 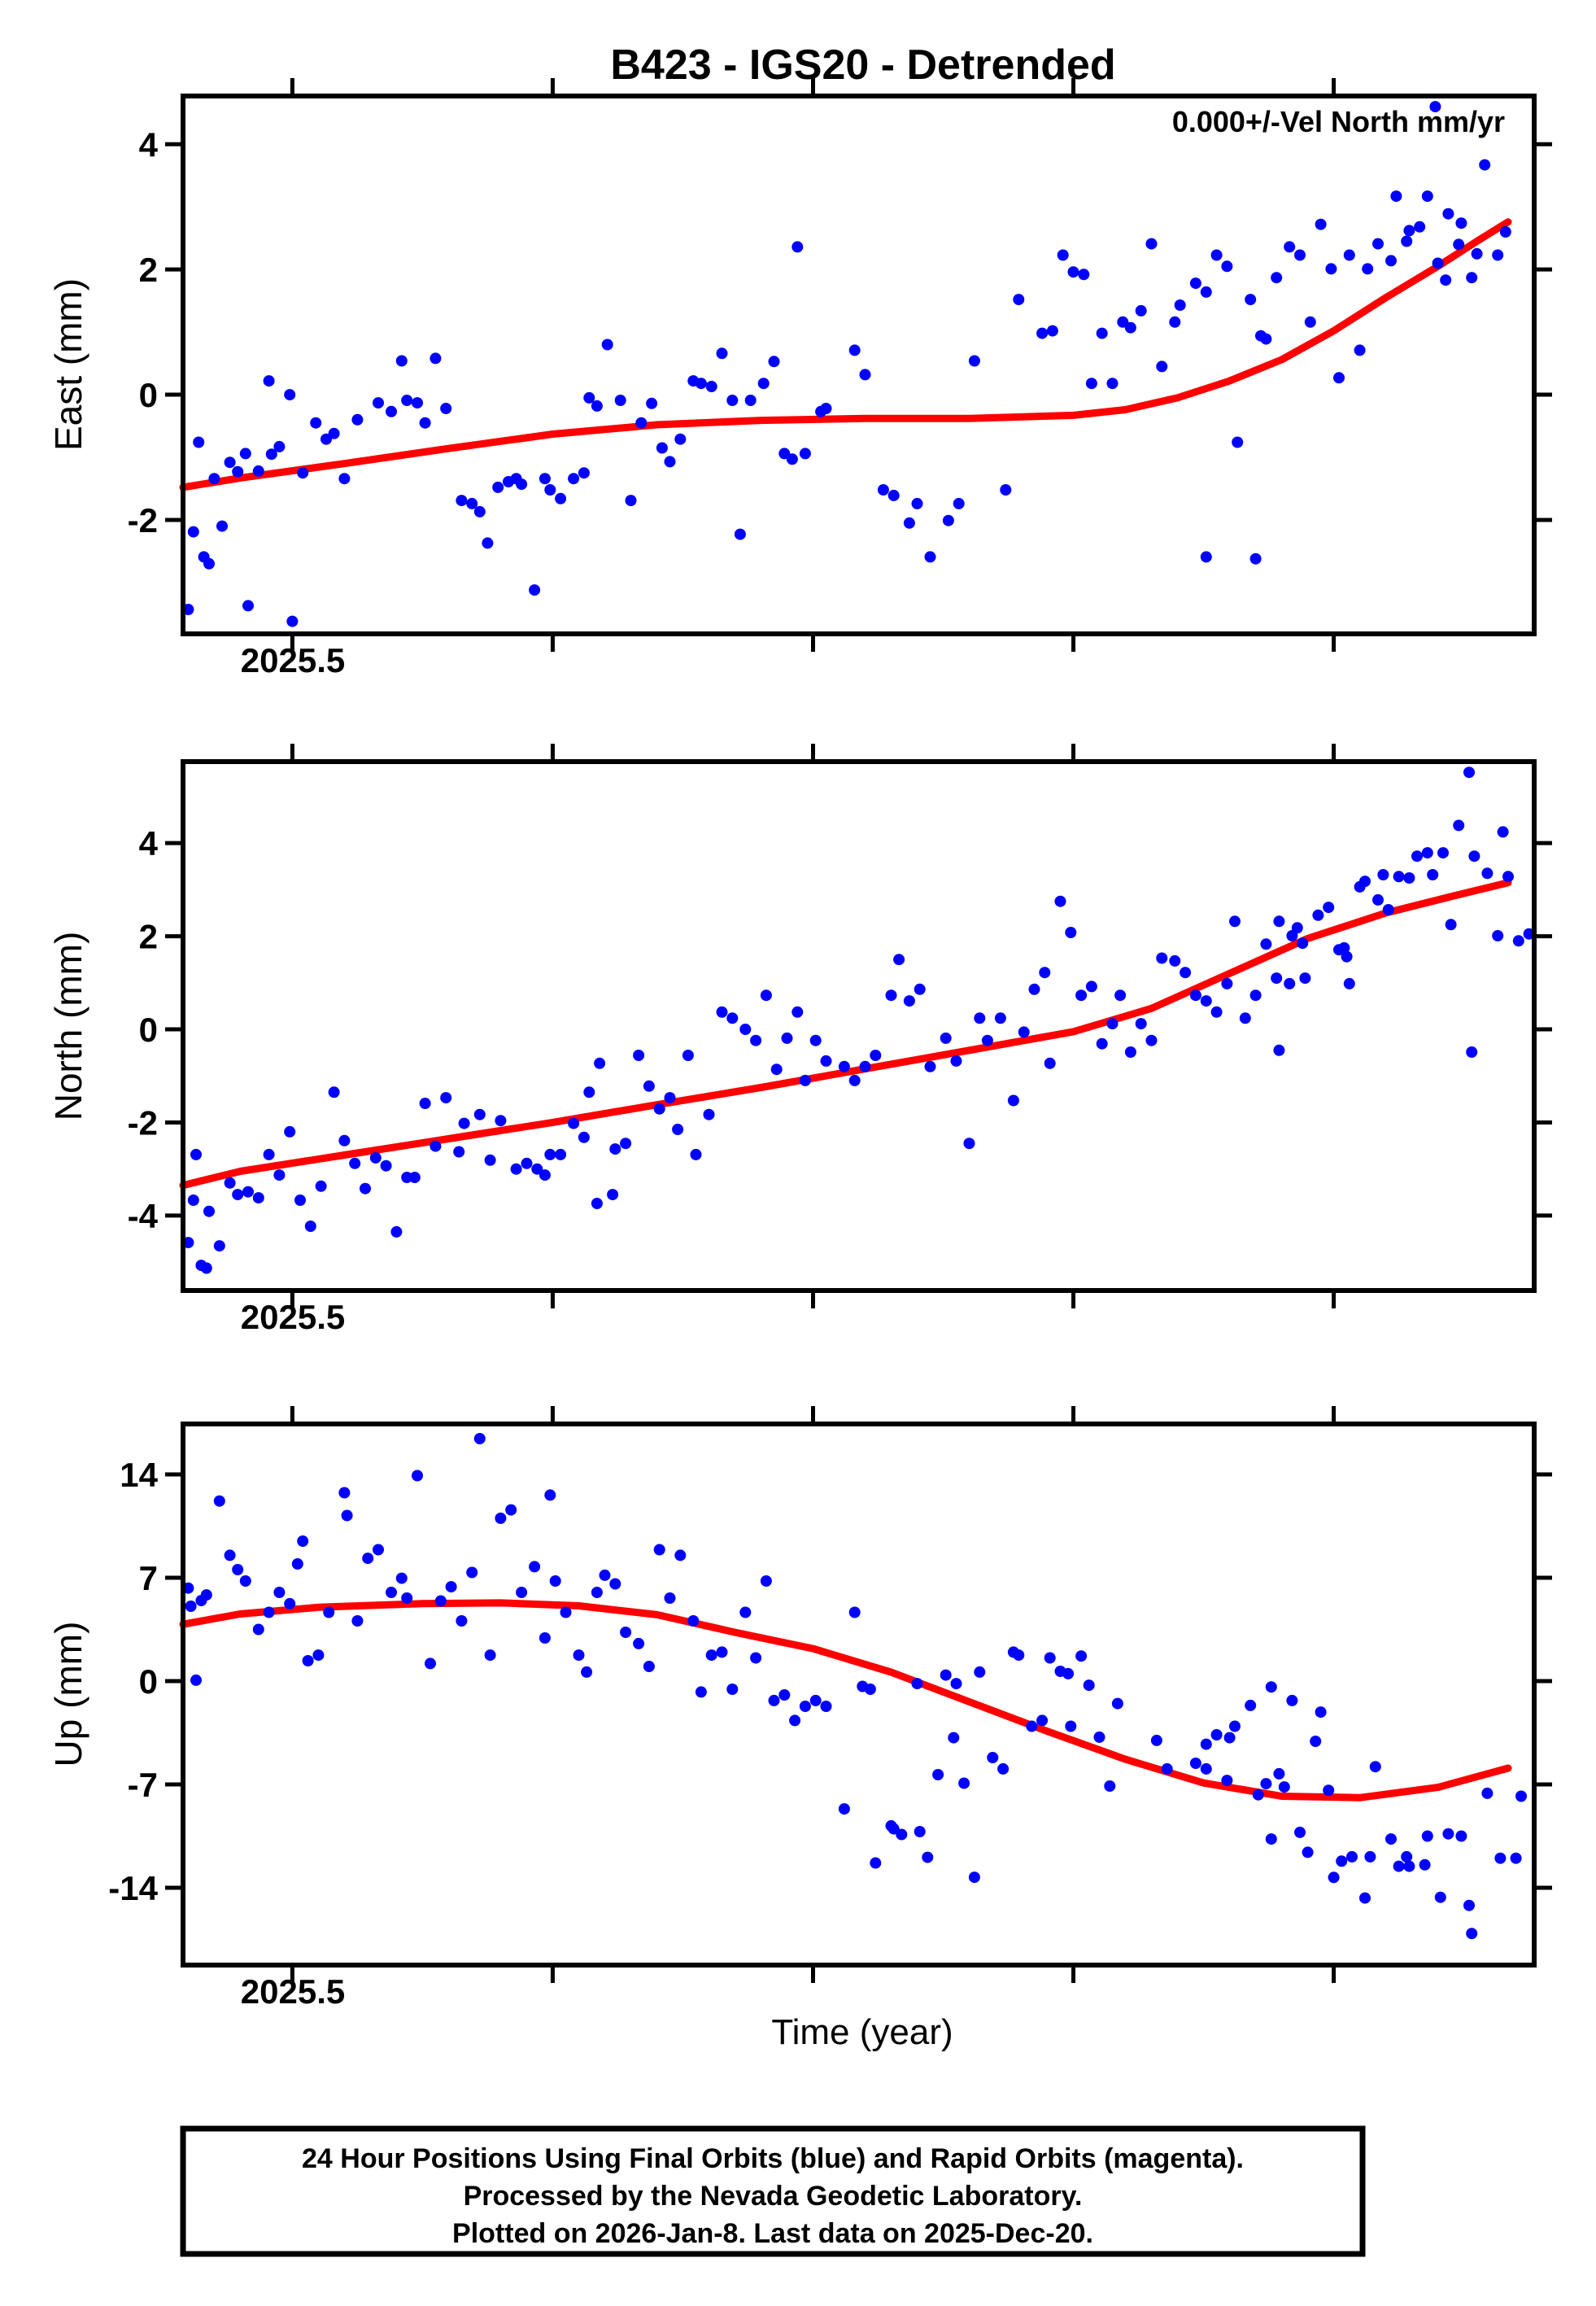 What do you see at coordinates (133, 1888) in the screenshot?
I see `y-tick-label: -14` at bounding box center [133, 1888].